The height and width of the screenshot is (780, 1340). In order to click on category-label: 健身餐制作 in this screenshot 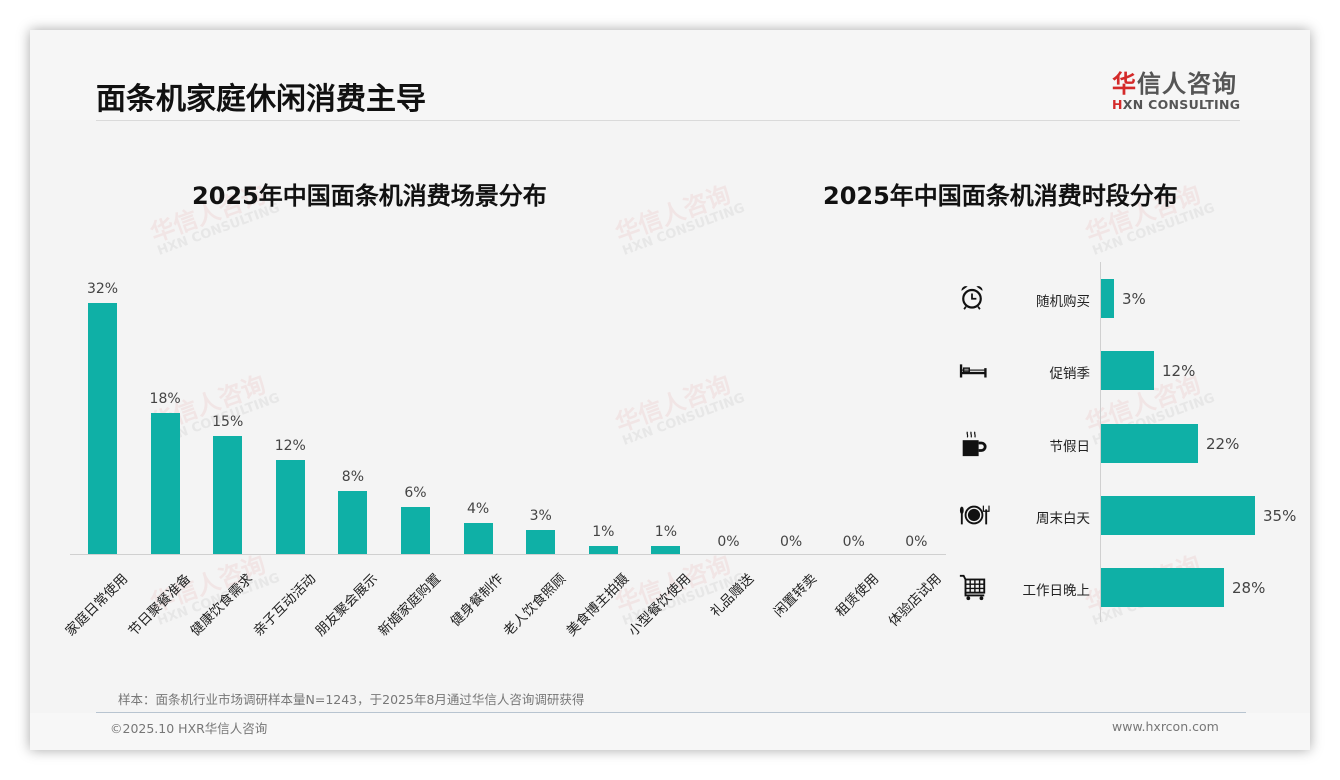, I will do `click(477, 600)`.